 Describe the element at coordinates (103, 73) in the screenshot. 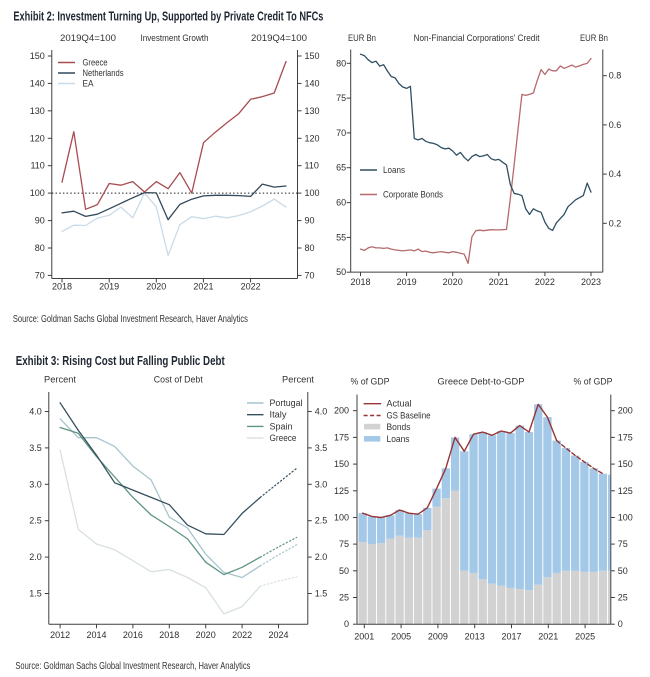

I see `svg-text: Netherlands` at that location.